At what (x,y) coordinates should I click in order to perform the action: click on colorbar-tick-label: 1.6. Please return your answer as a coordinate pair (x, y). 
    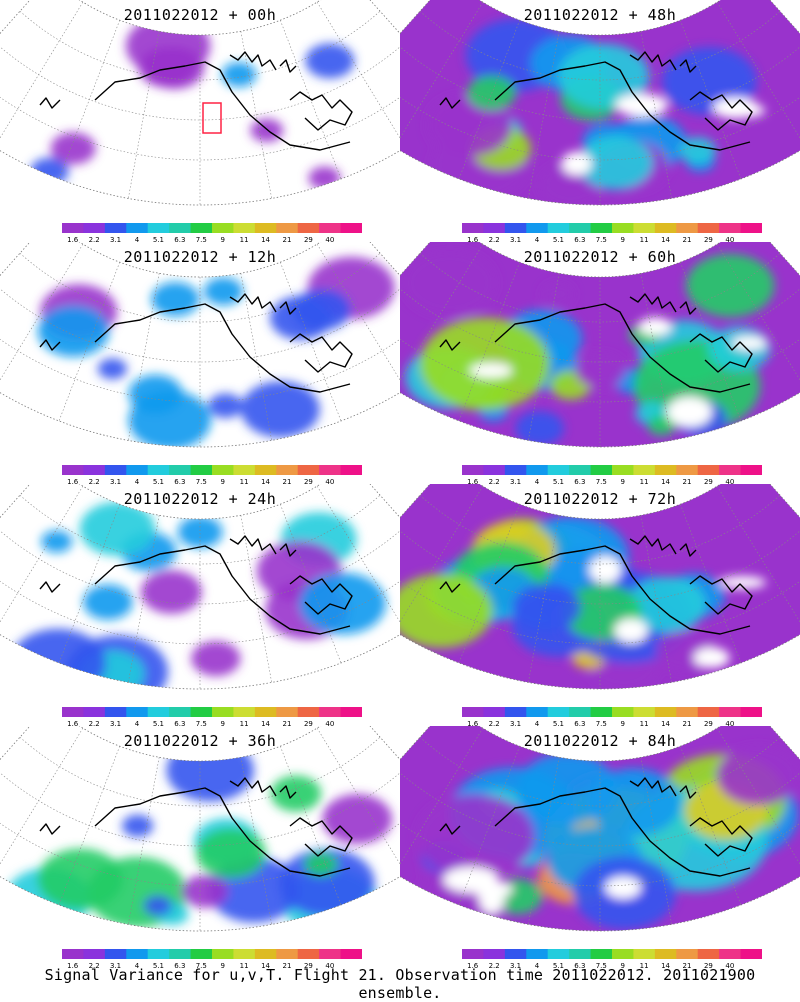
    Looking at the image, I should click on (73, 482).